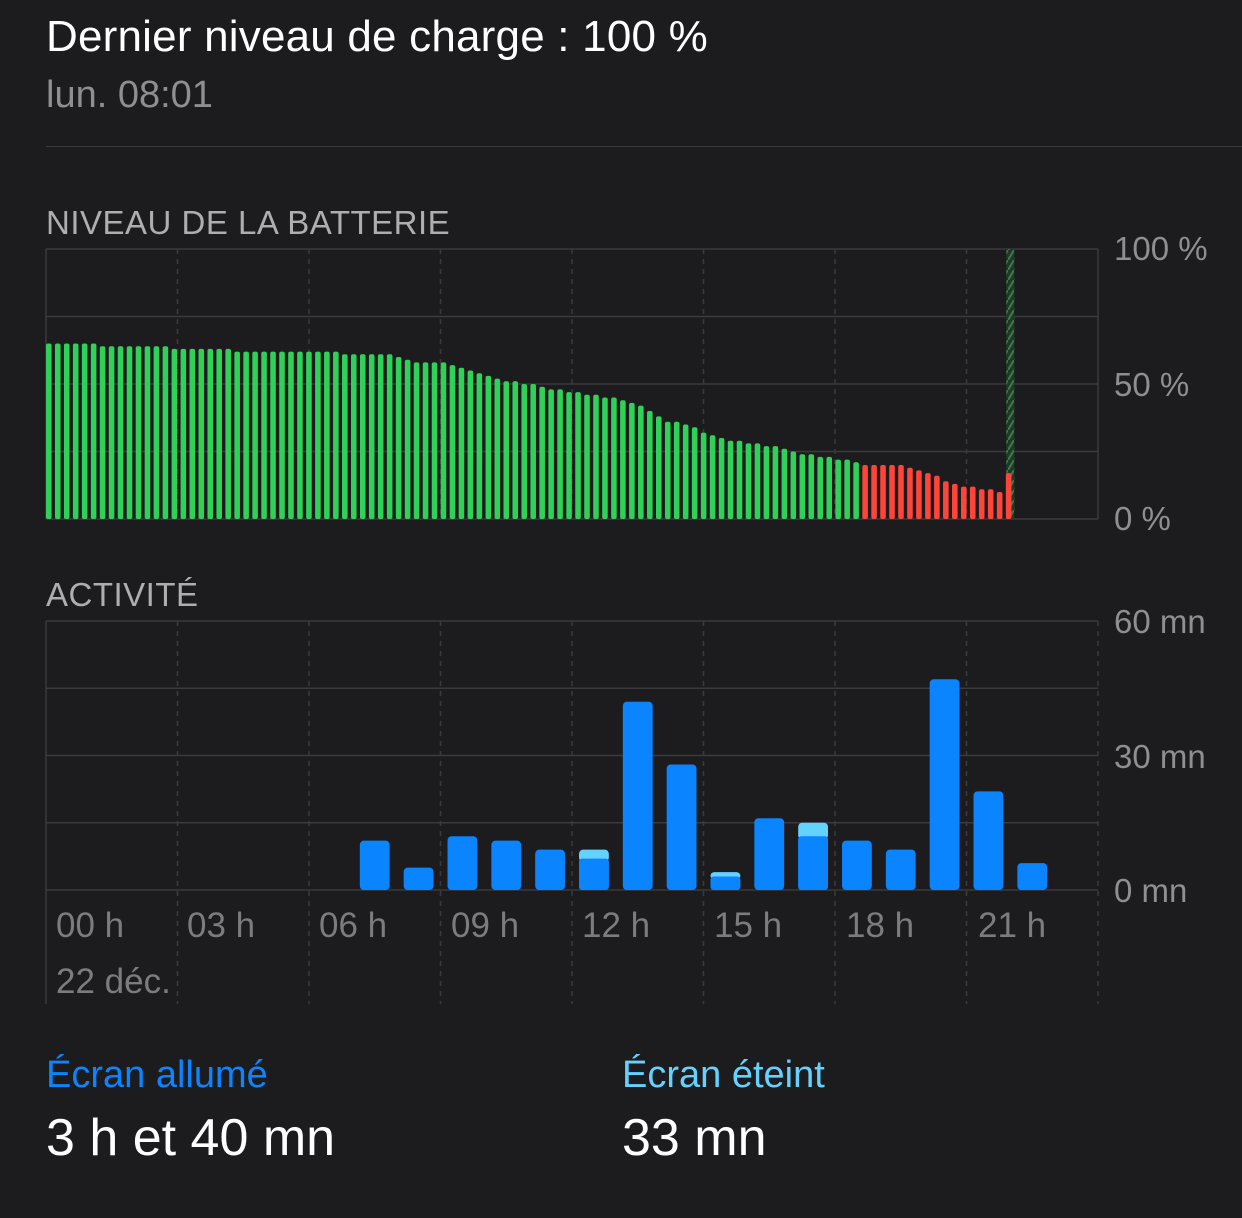 Image resolution: width=1242 pixels, height=1218 pixels. What do you see at coordinates (703, 784) in the screenshot?
I see `activity-bars` at bounding box center [703, 784].